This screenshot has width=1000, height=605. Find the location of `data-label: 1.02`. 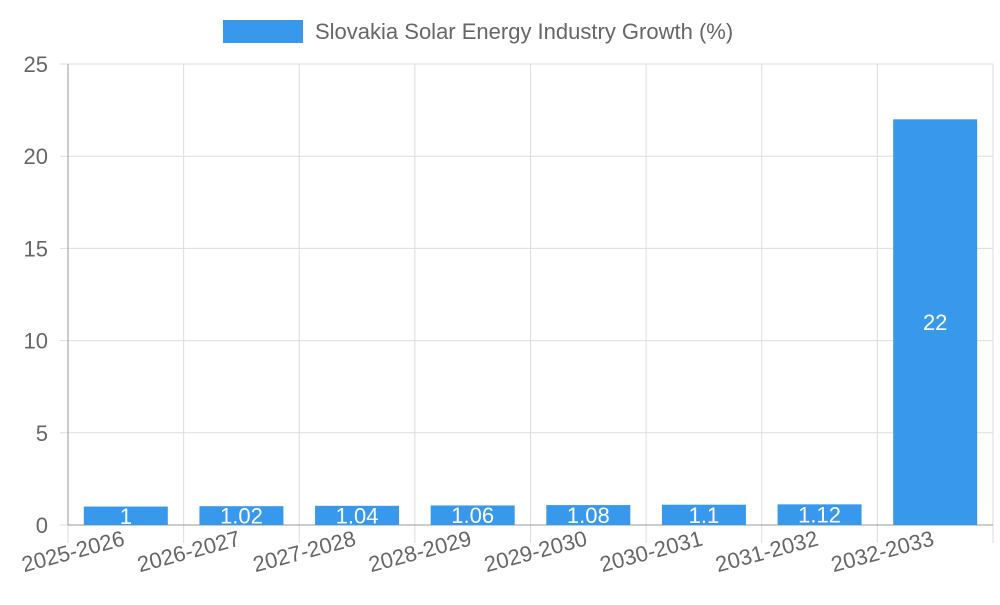

data-label: 1.02 is located at coordinates (241, 516).